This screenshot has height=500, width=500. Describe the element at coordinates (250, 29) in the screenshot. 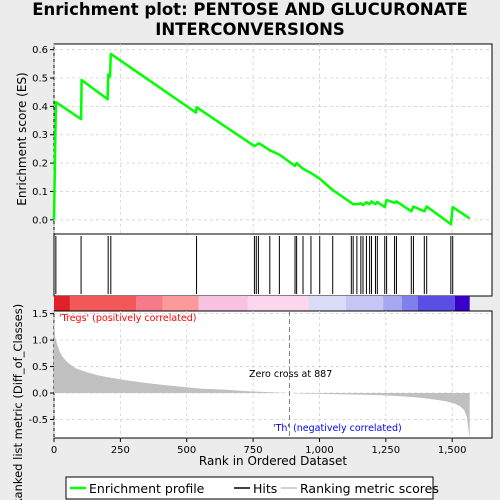

I see `chart-title-line-2: INTERCONVERSIONS` at that location.